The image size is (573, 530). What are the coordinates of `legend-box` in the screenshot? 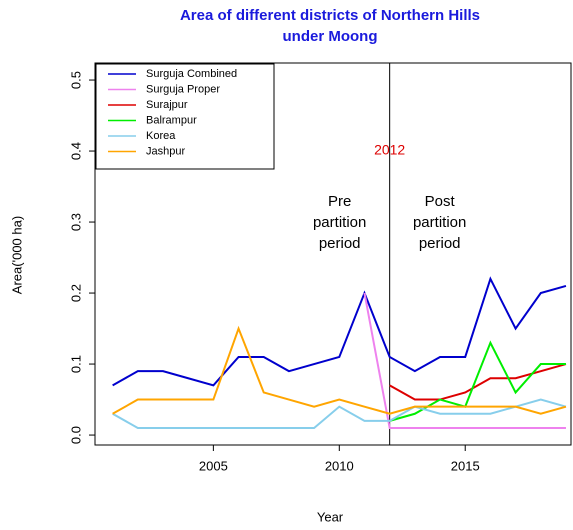 It's located at (185, 116).